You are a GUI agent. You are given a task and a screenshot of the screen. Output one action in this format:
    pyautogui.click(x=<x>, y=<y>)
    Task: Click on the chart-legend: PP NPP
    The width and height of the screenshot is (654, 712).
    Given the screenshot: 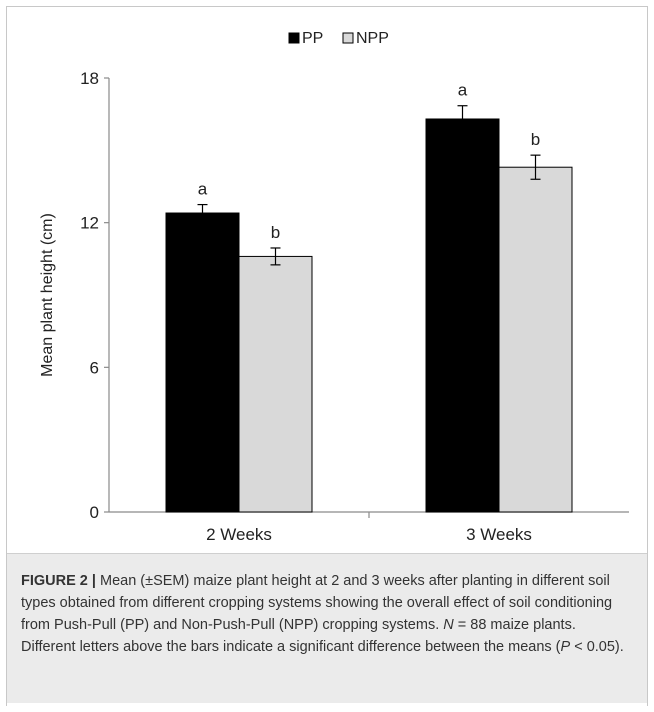 What is the action you would take?
    pyautogui.click(x=338, y=38)
    